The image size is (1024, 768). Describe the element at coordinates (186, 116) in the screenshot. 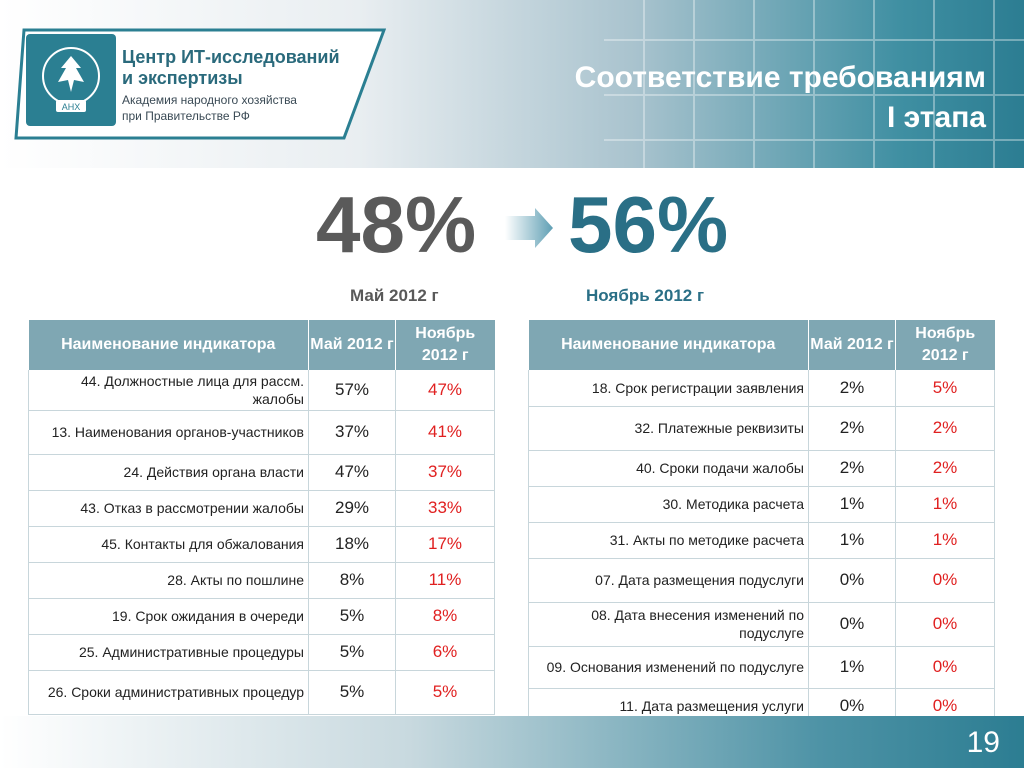

I see `logo-subtitle-line2: при Правительстве РФ` at that location.